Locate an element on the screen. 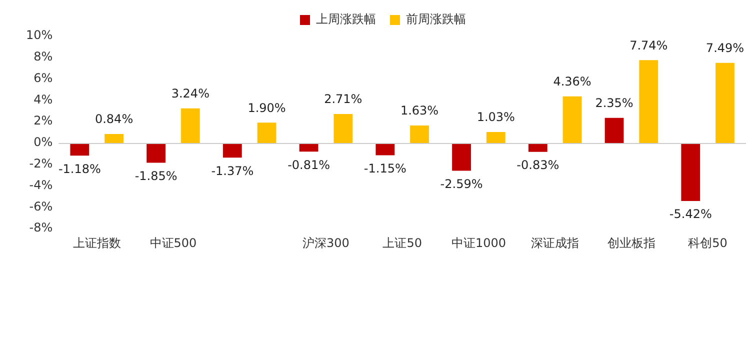  x-tick-label: 上证指数 is located at coordinates (96, 243).